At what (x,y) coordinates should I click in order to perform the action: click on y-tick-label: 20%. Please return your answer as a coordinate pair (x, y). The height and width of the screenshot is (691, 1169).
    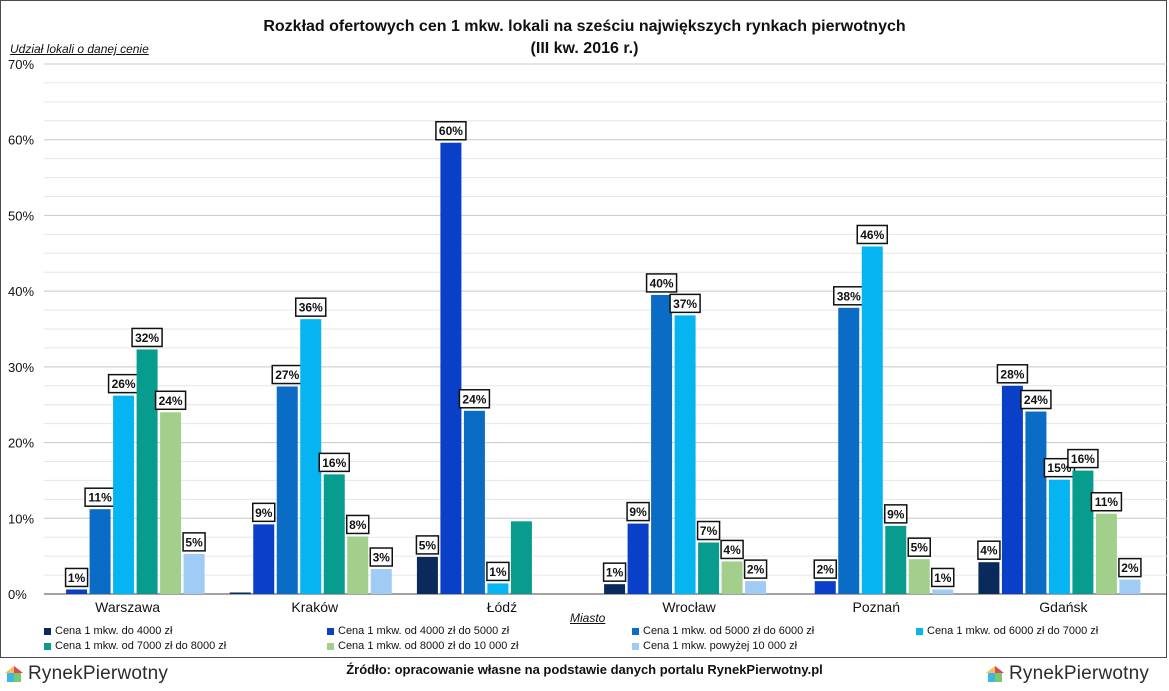
    Looking at the image, I should click on (21, 443).